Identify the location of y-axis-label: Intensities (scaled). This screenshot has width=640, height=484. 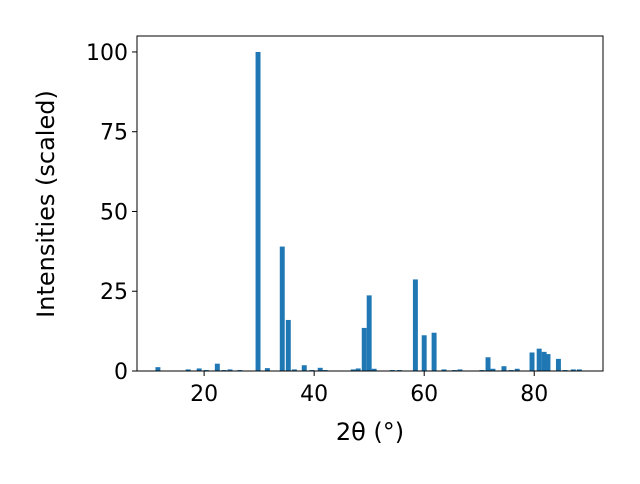
(46, 204).